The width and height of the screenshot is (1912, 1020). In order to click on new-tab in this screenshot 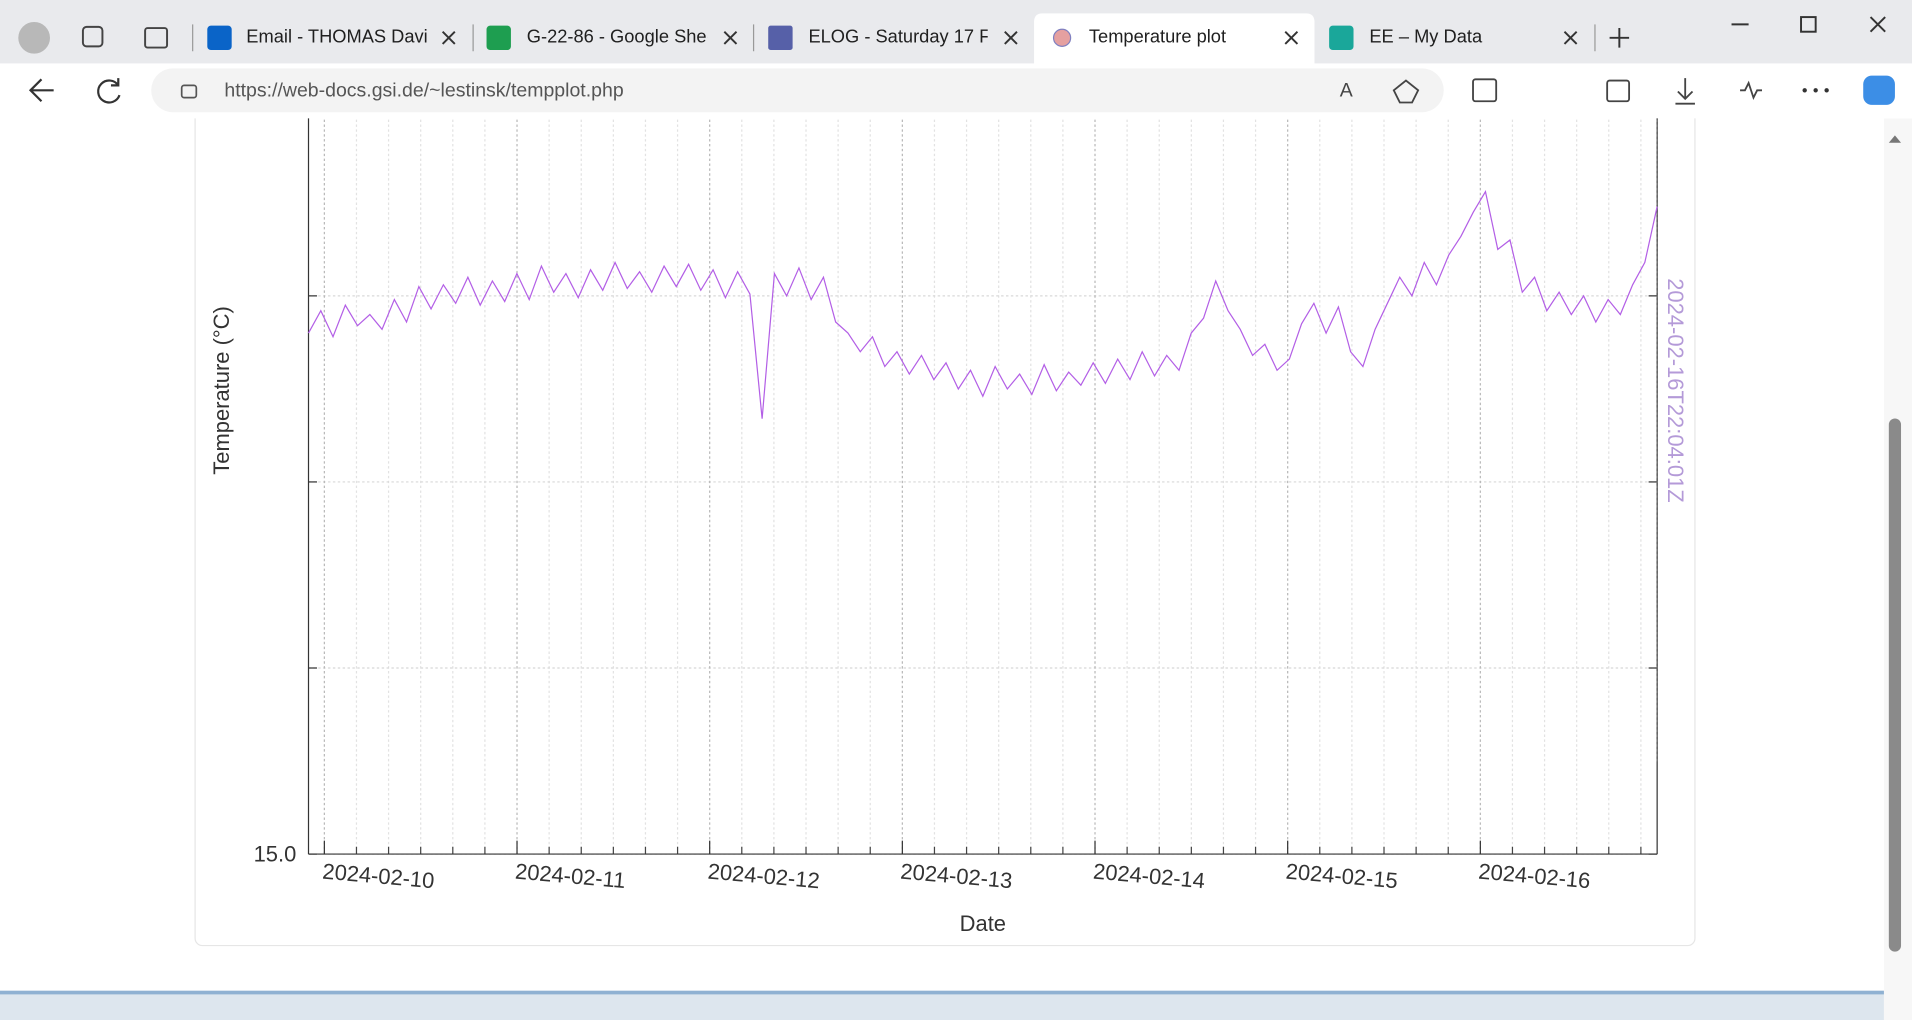, I will do `click(1619, 38)`.